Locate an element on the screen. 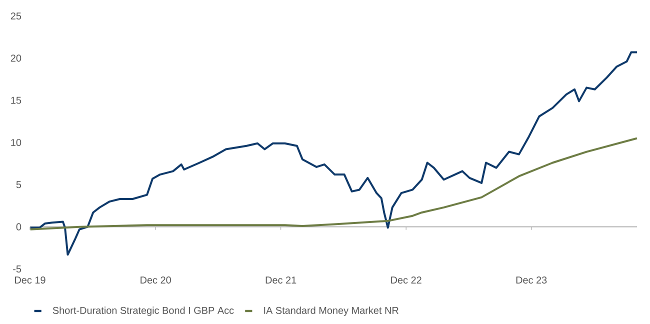 This screenshot has height=324, width=650. x-tick-label: Dec 19 is located at coordinates (30, 280).